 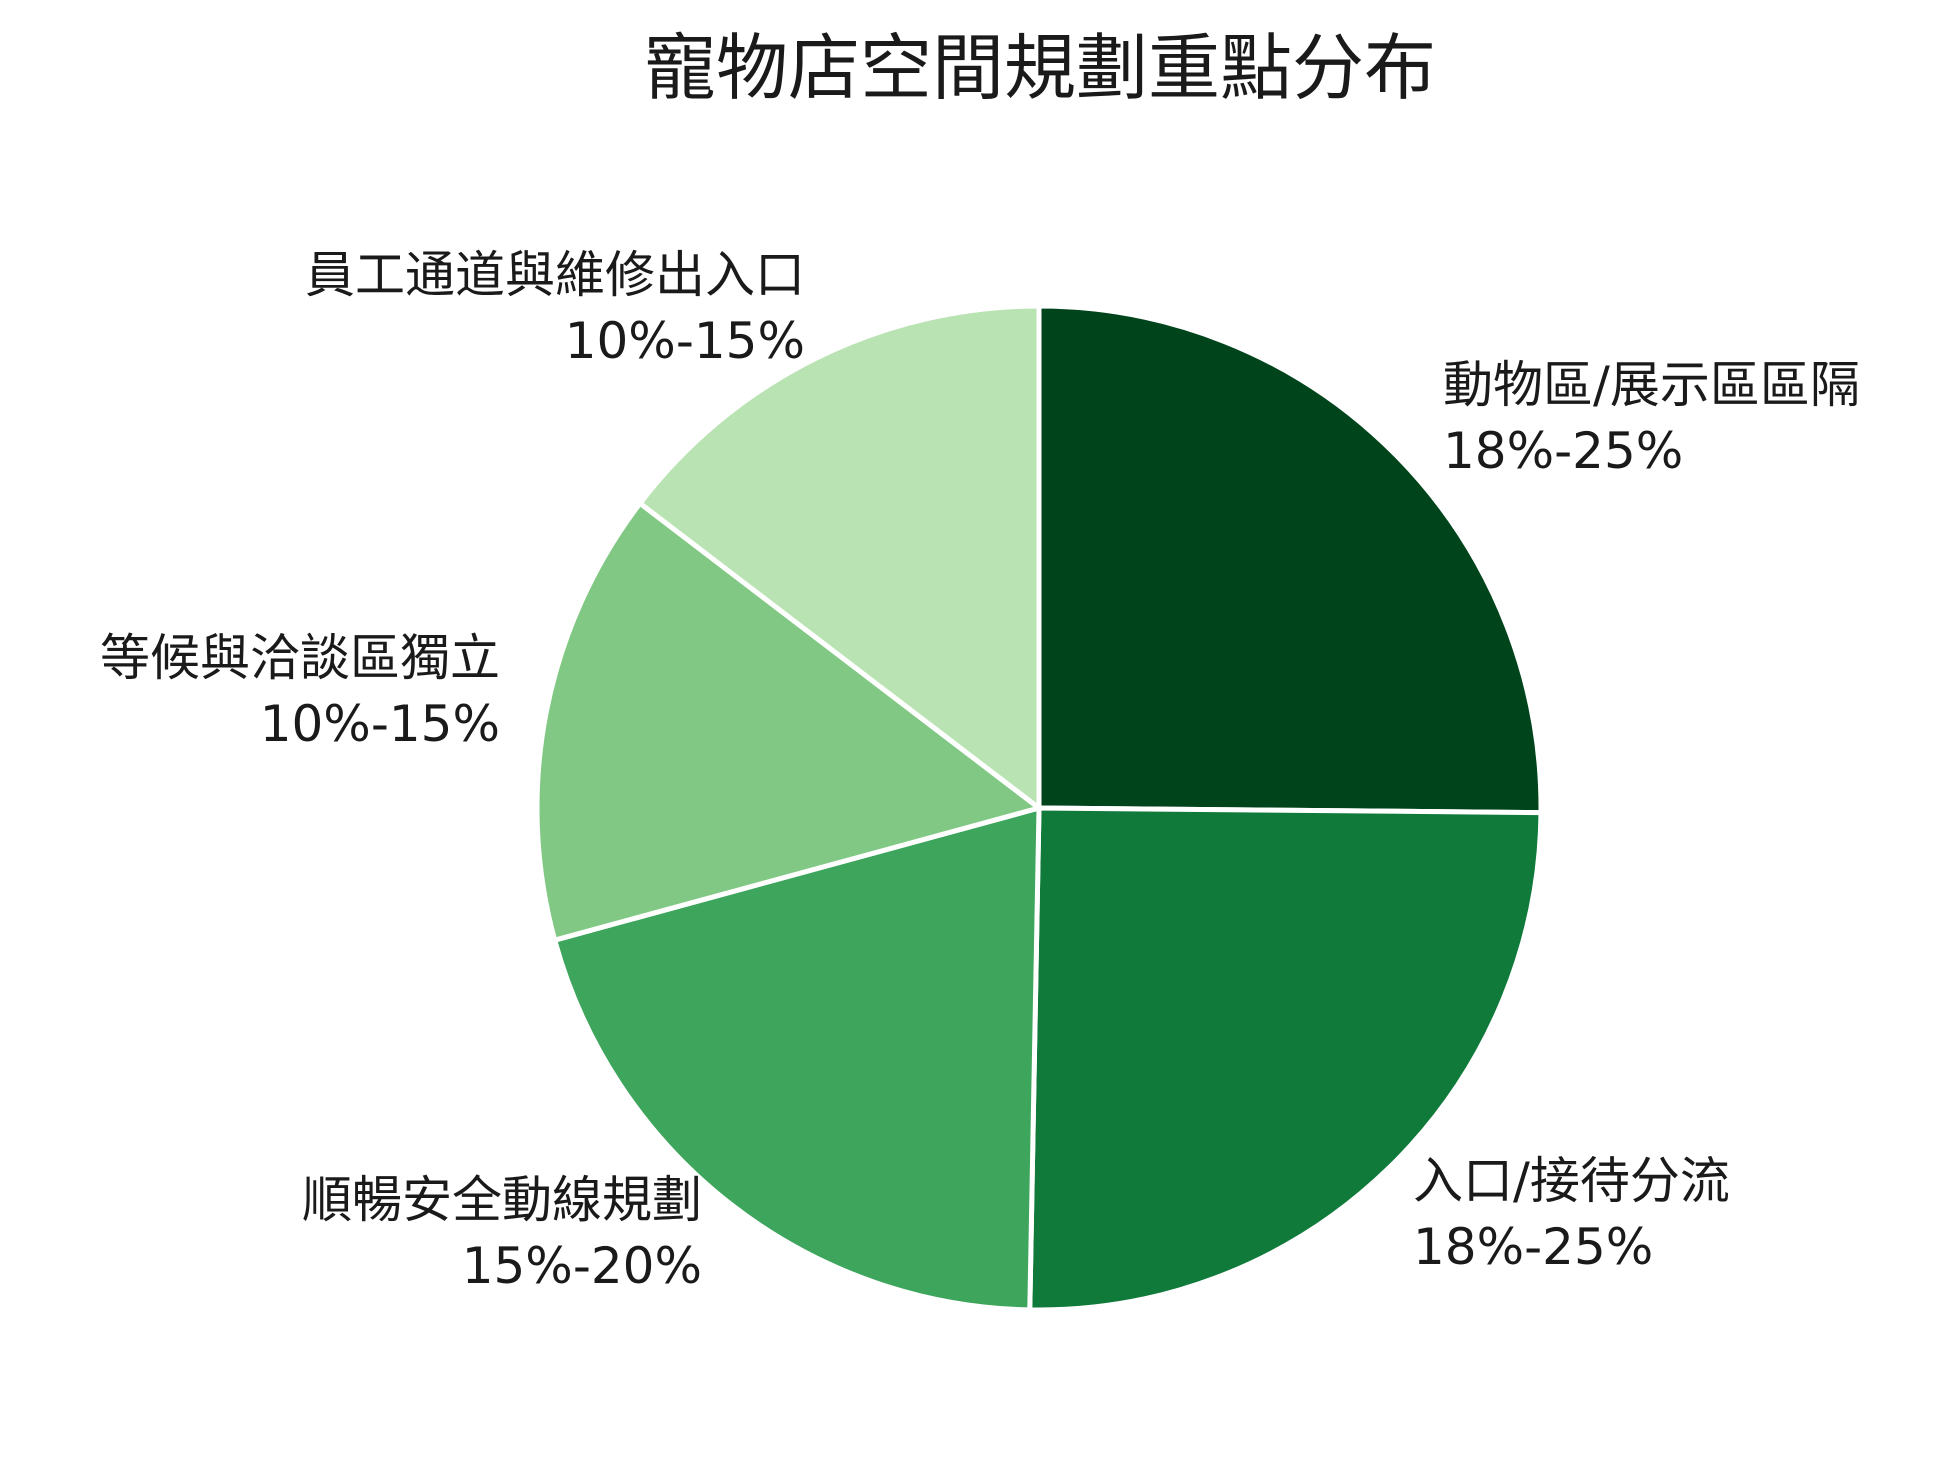 I want to click on slice-label-staff-access: 員工通道與維修出入口 10%-15%, so click(x=555, y=308).